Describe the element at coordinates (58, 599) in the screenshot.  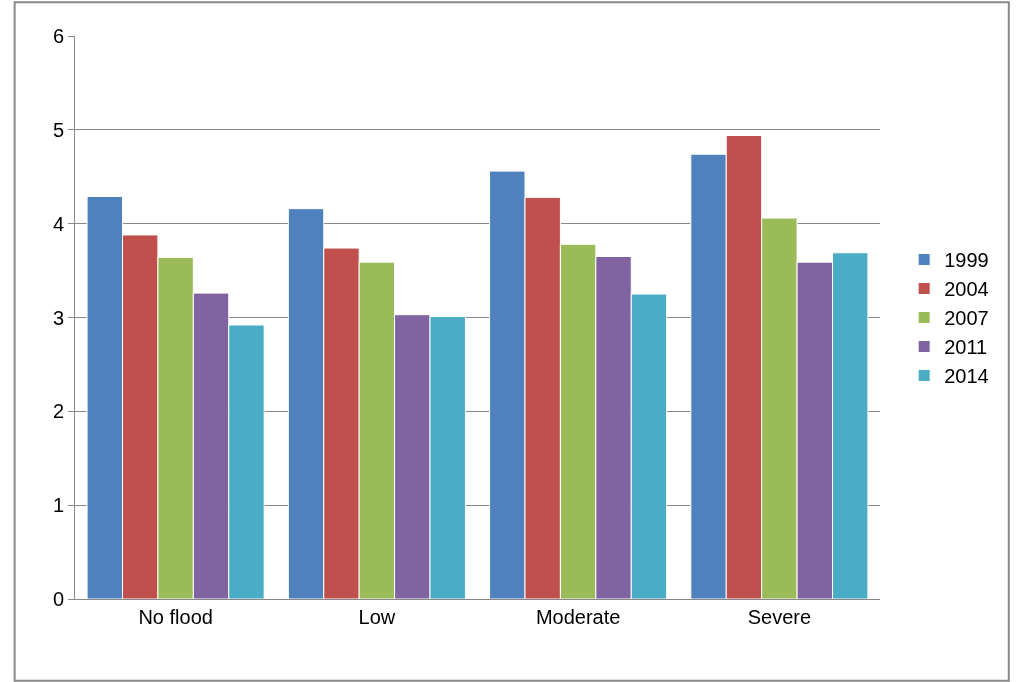
I see `y-tick-label: 0` at that location.